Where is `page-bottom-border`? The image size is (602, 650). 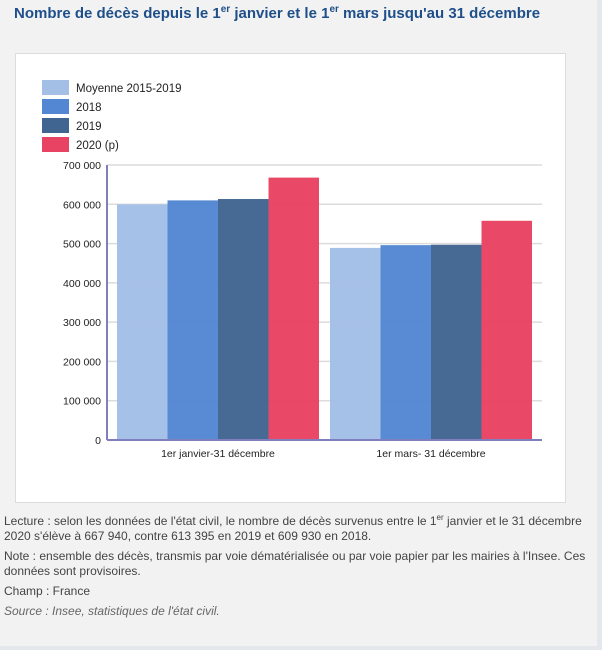
page-bottom-border is located at coordinates (301, 648).